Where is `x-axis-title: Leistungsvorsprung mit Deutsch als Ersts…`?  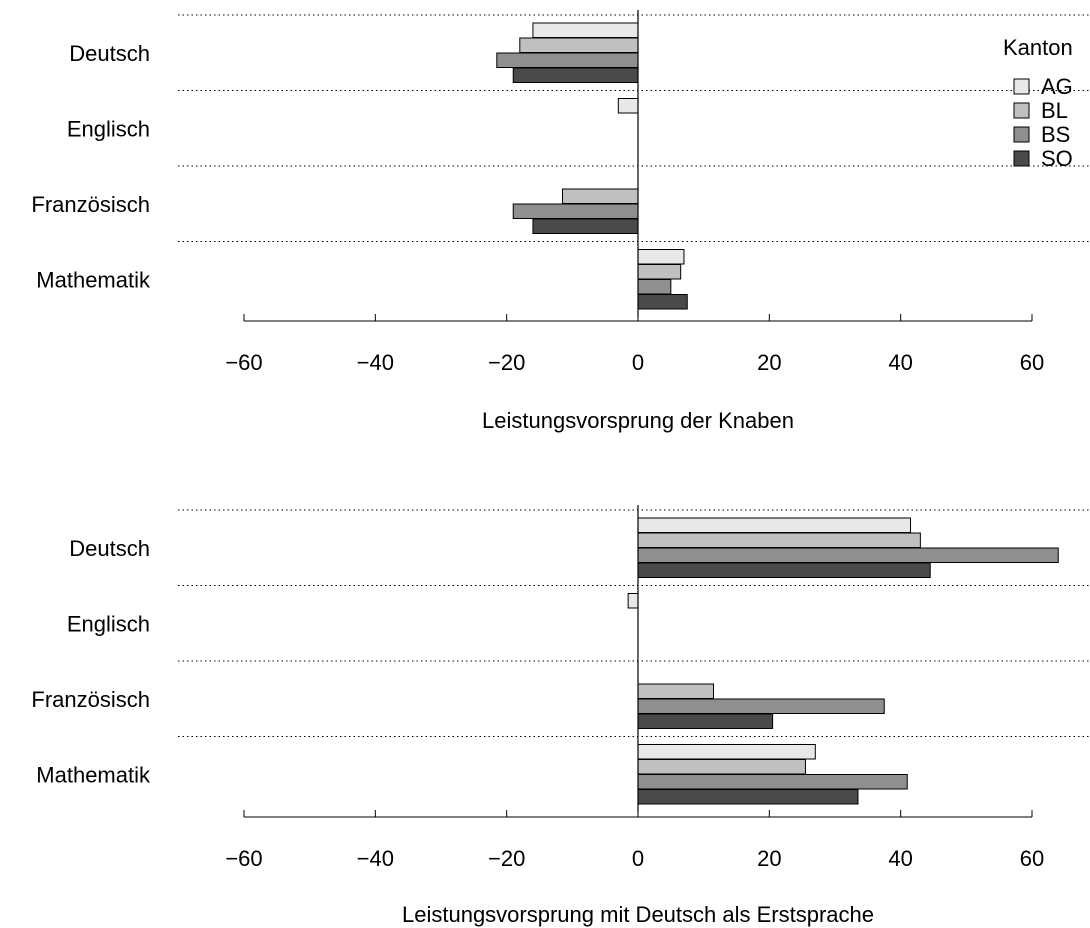
x-axis-title: Leistungsvorsprung mit Deutsch als Ersts… is located at coordinates (638, 914).